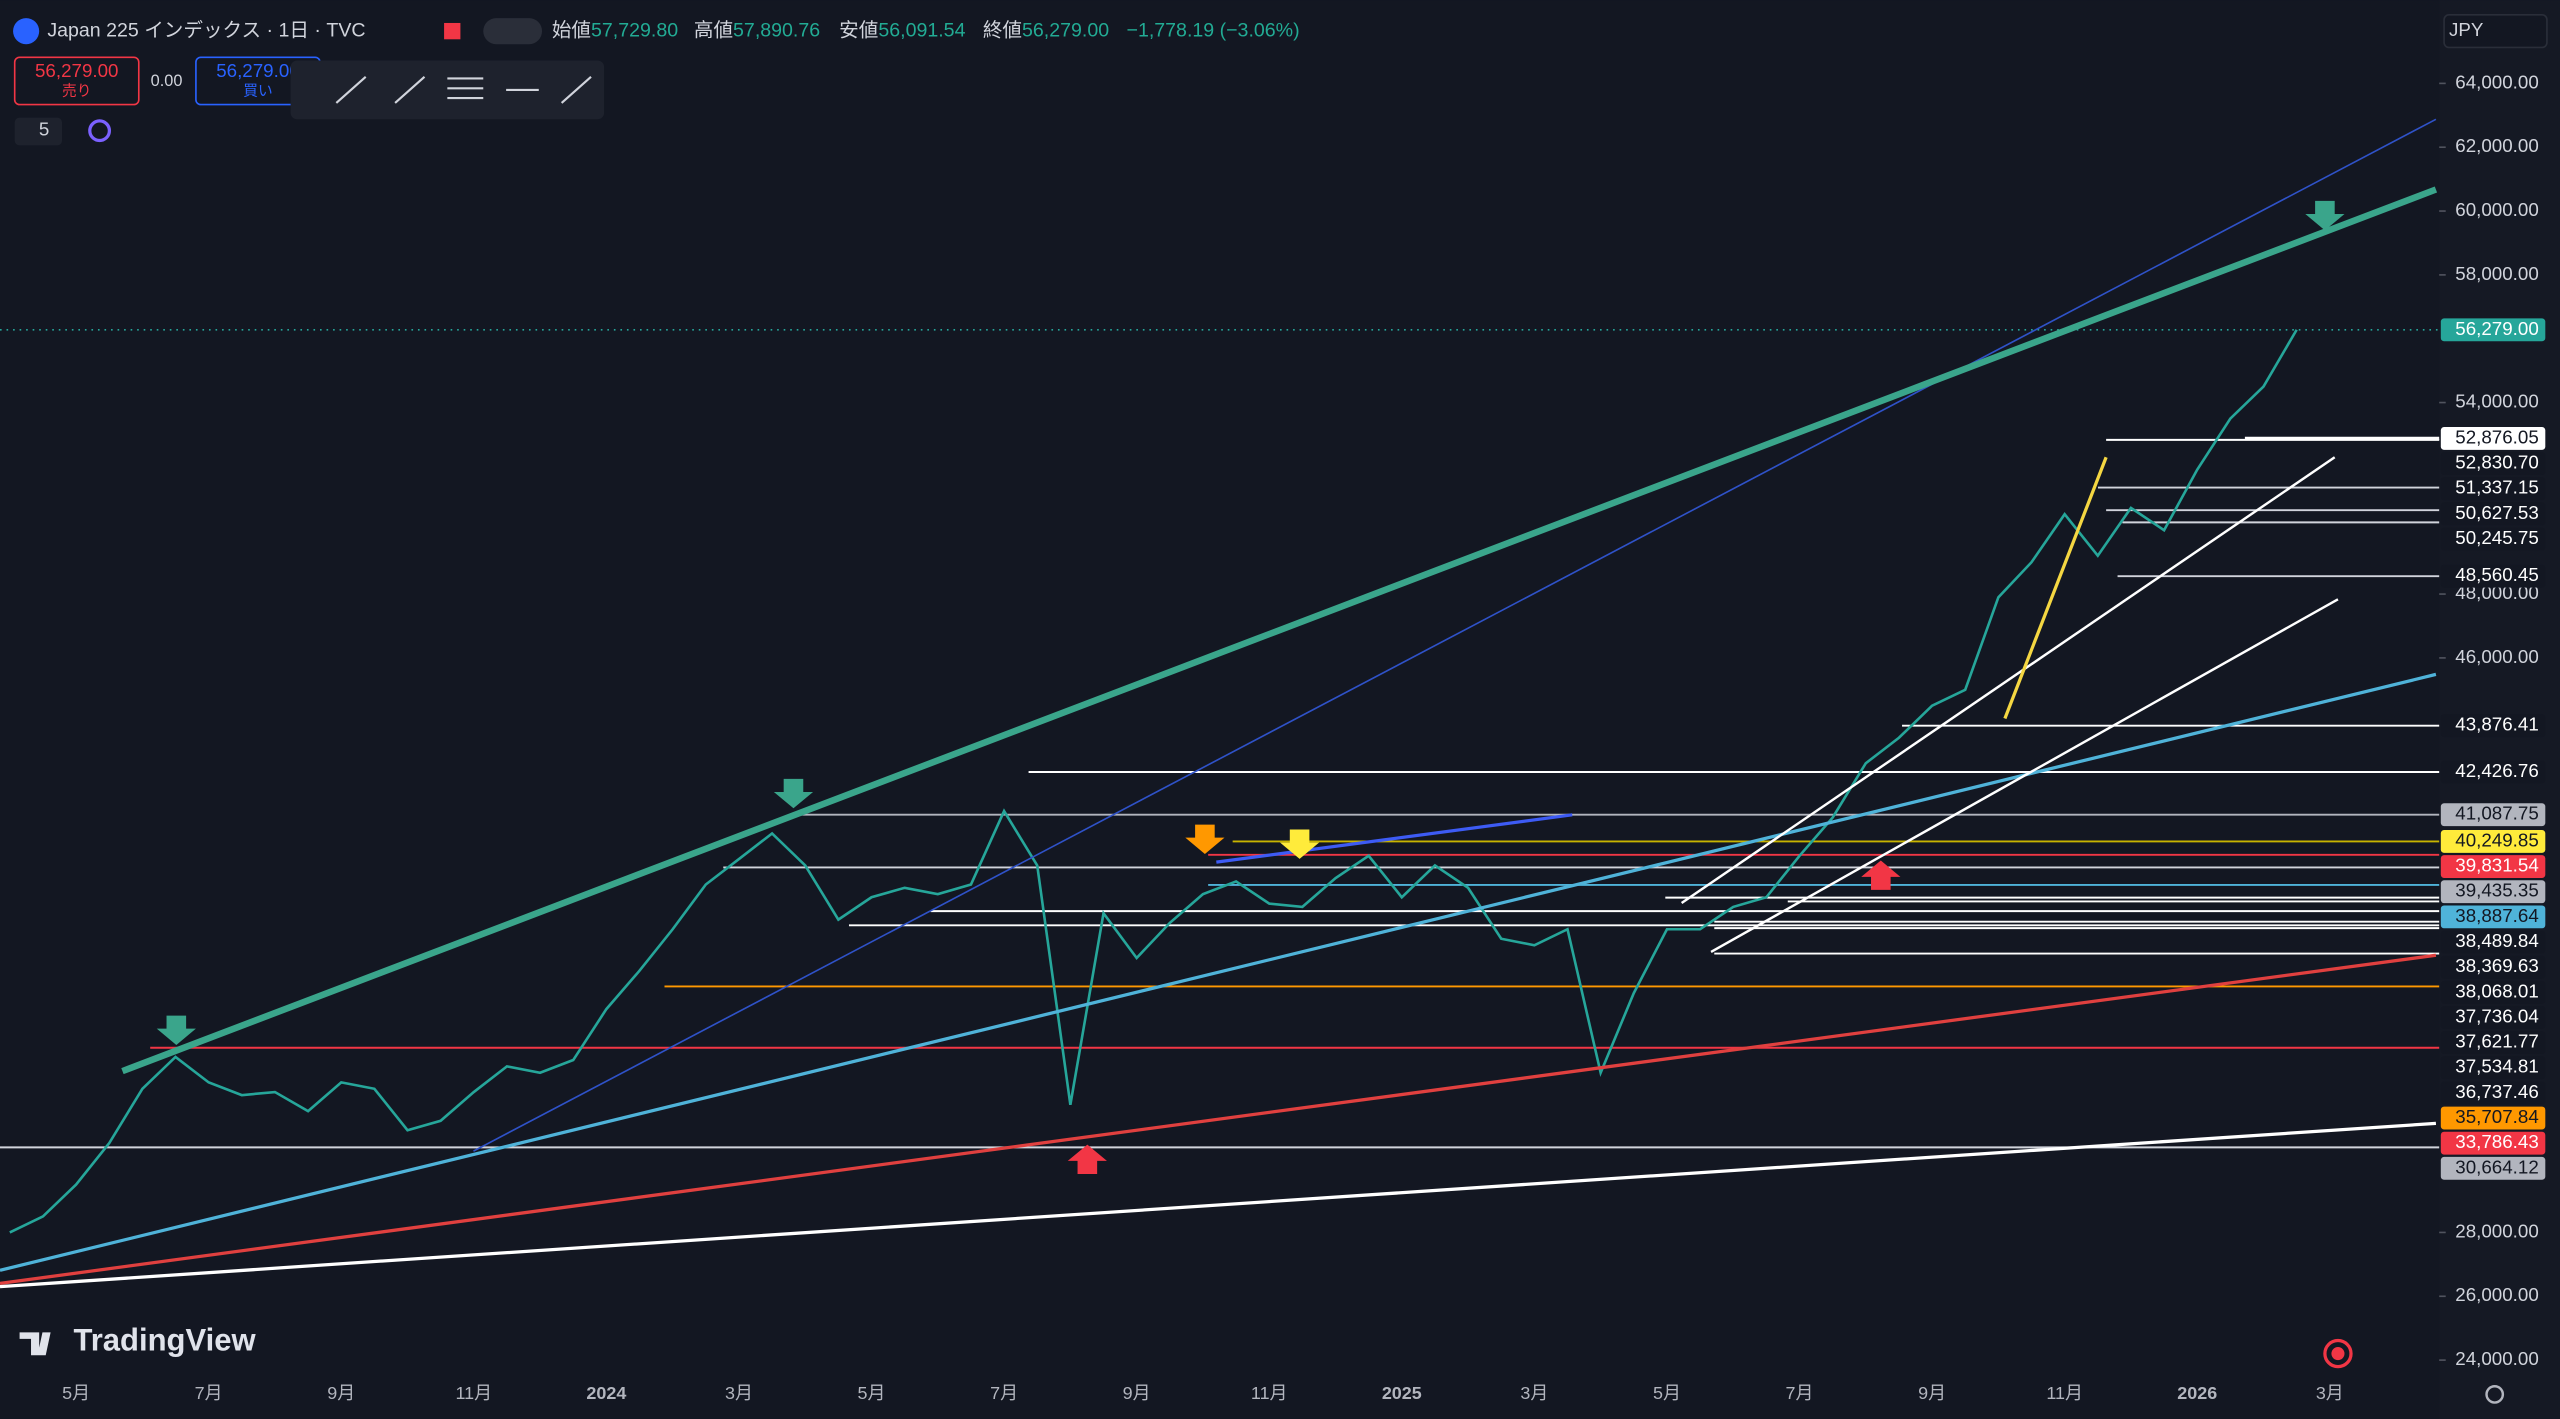  I want to click on level-label: 52,876.05, so click(2496, 436).